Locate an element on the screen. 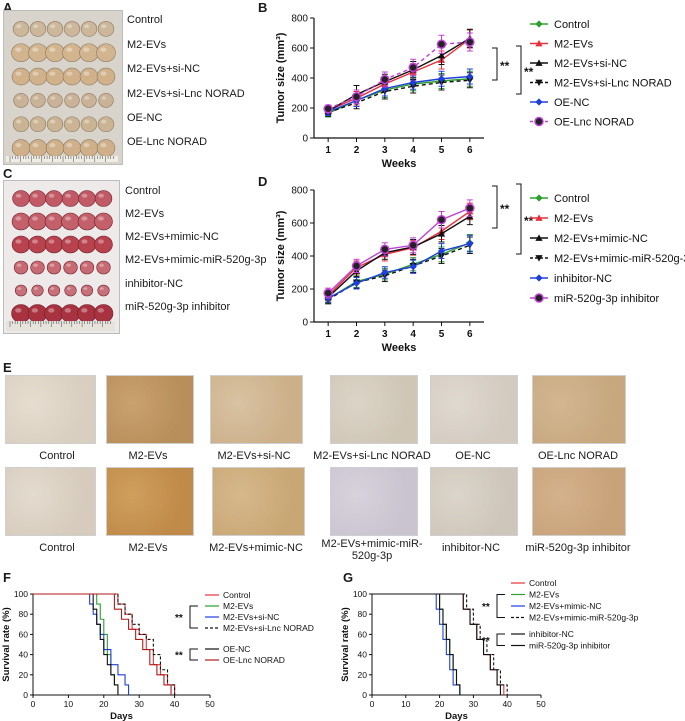 The height and width of the screenshot is (721, 685). sig-label: ** is located at coordinates (486, 607).